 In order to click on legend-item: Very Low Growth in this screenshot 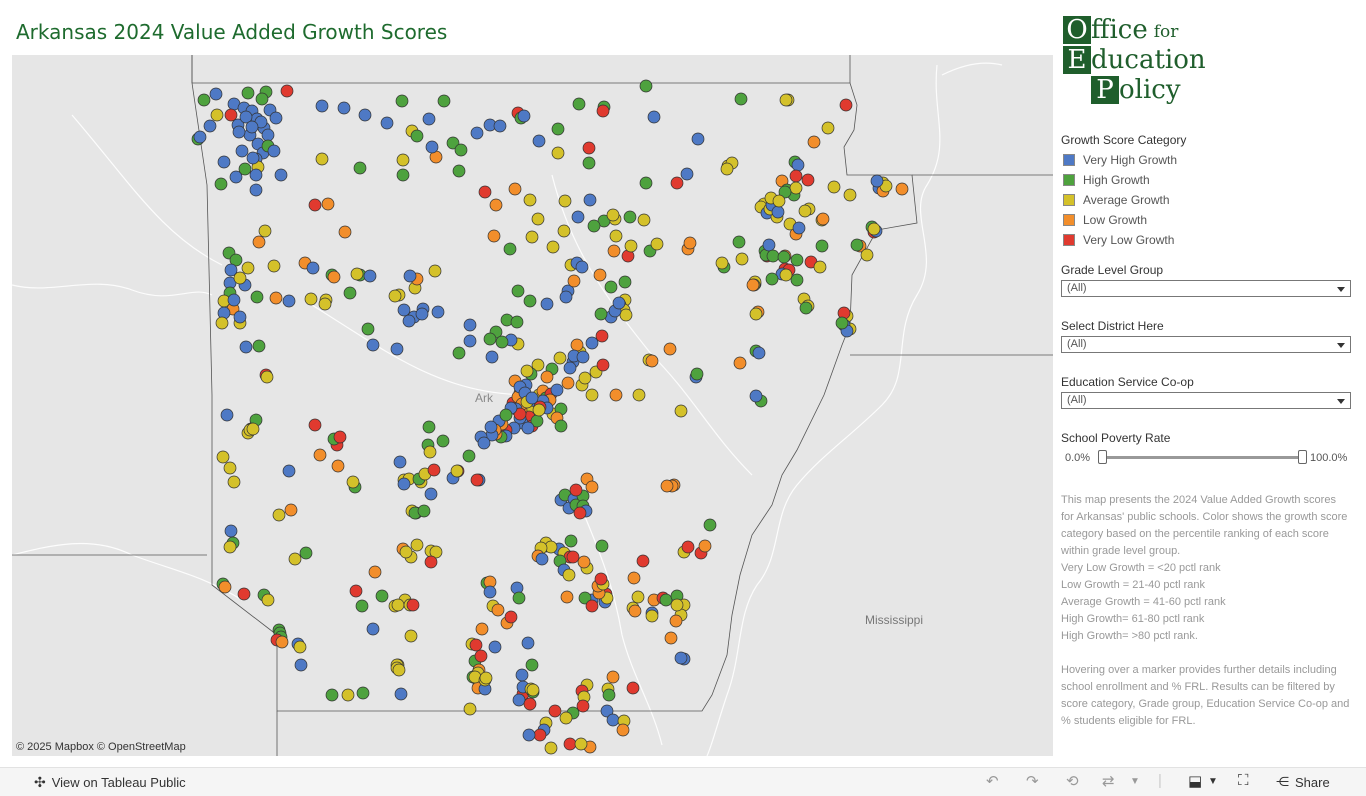, I will do `click(1118, 240)`.